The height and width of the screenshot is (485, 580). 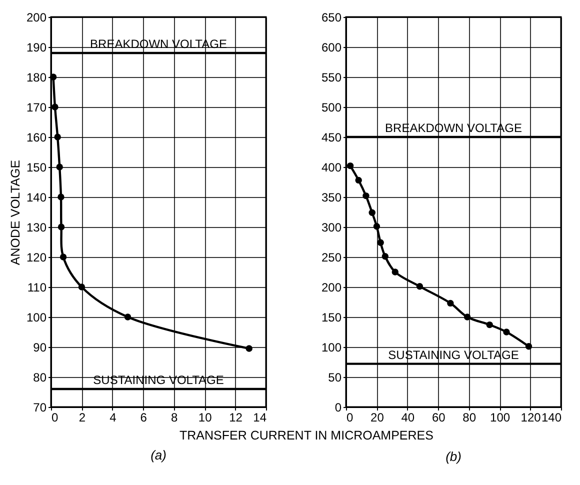 What do you see at coordinates (40, 377) in the screenshot?
I see `y-tick-label: 80` at bounding box center [40, 377].